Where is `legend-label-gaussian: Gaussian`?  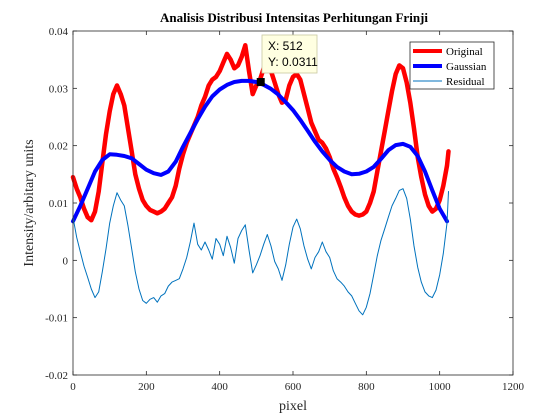
legend-label-gaussian: Gaussian is located at coordinates (466, 67).